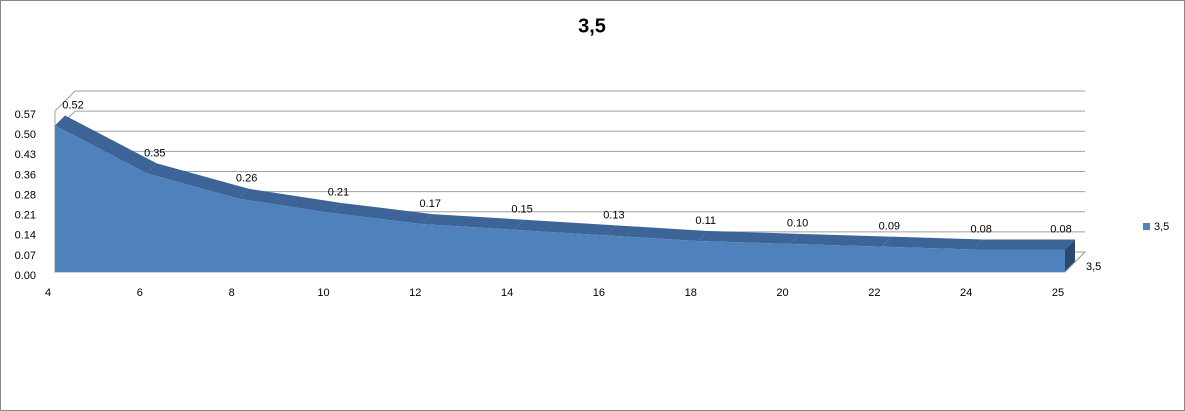  I want to click on data-label: 0.13, so click(613, 215).